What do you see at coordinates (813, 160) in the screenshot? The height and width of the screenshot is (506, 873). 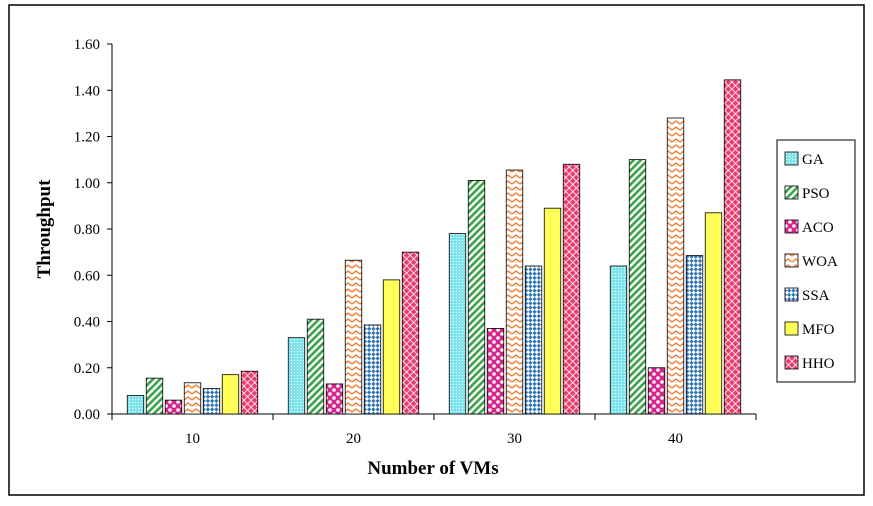 I see `legend-label-ga: GA` at bounding box center [813, 160].